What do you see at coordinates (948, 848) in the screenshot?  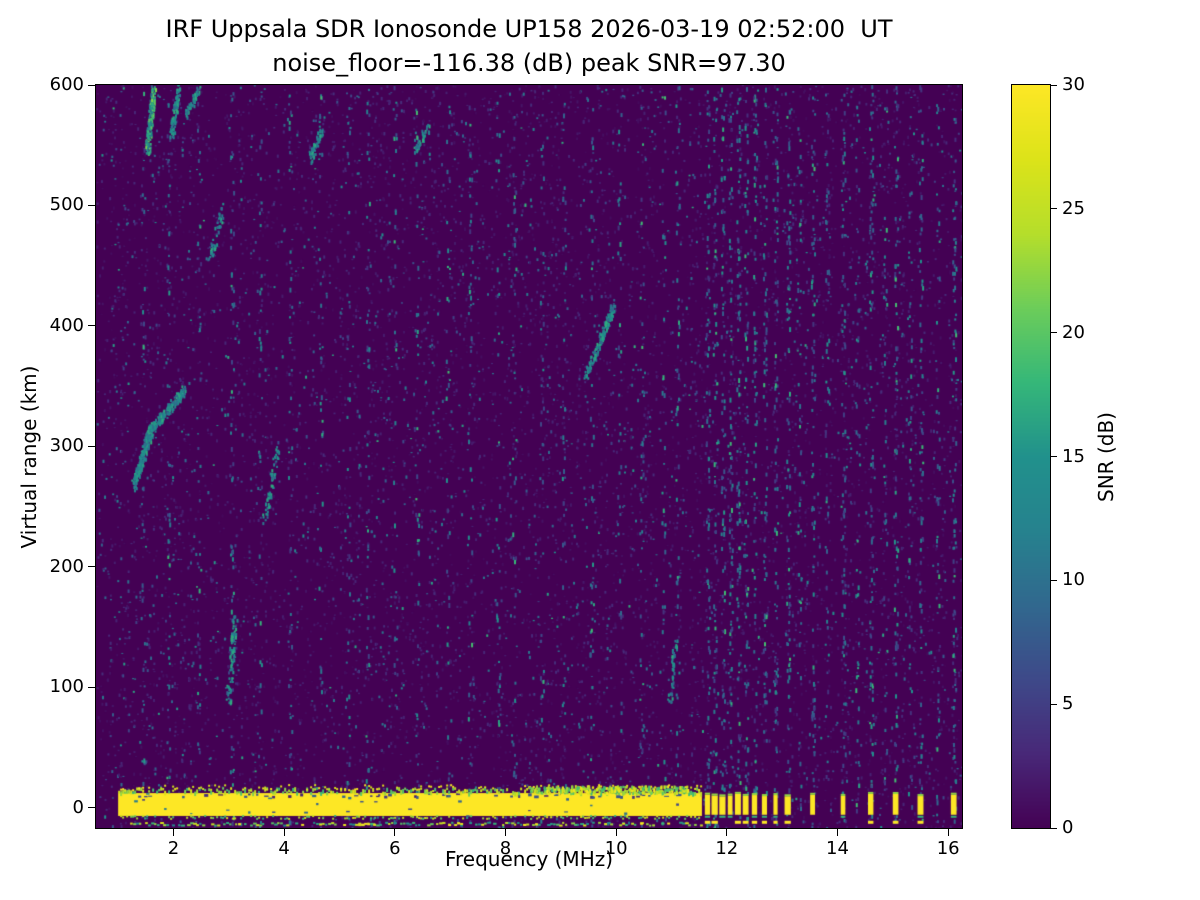 I see `x-tick-label: 16` at bounding box center [948, 848].